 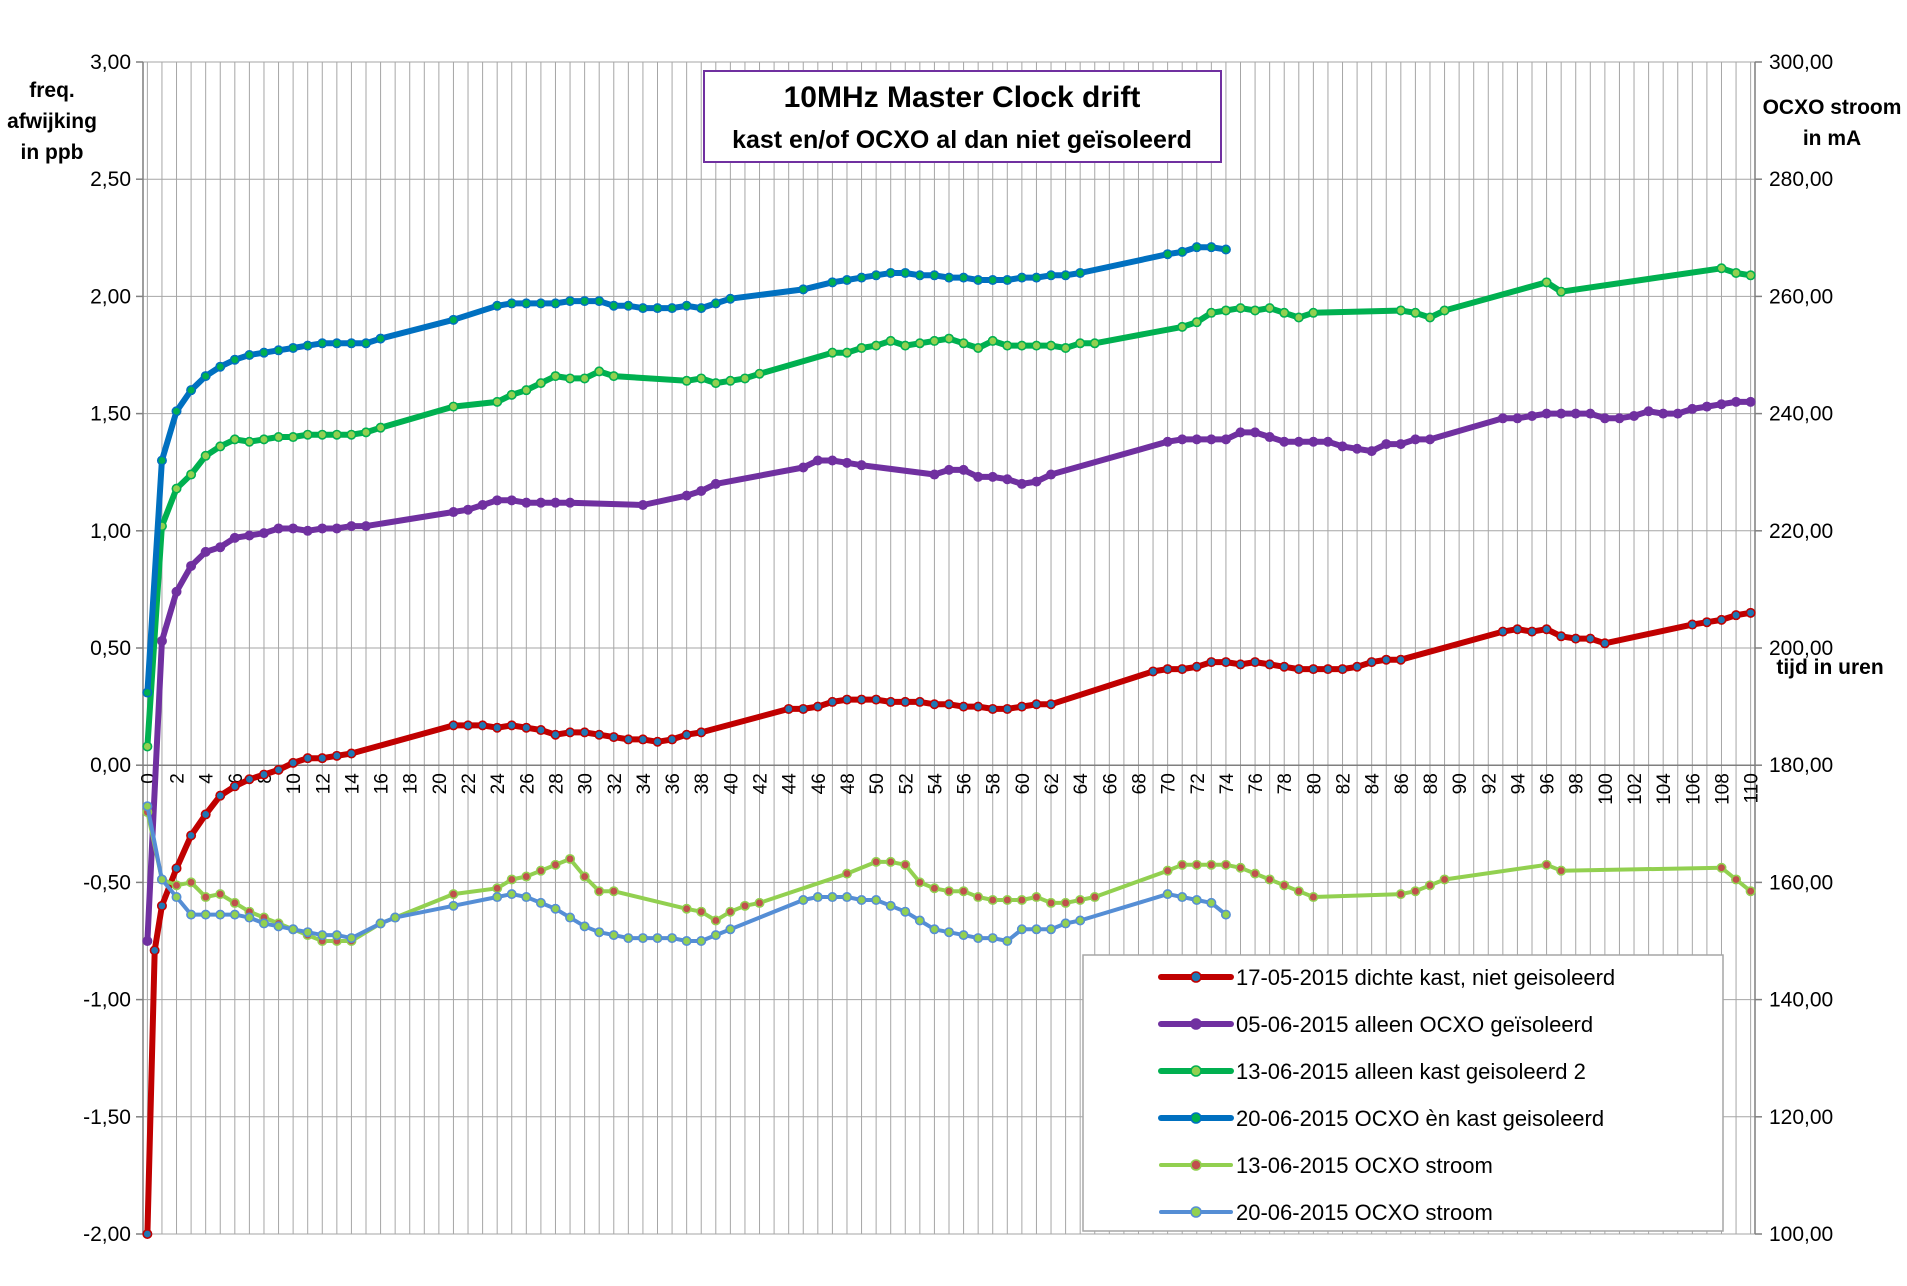 What do you see at coordinates (1420, 1118) in the screenshot?
I see `legend-label: 20-06-2015 OCXO èn kast geisoleerd` at bounding box center [1420, 1118].